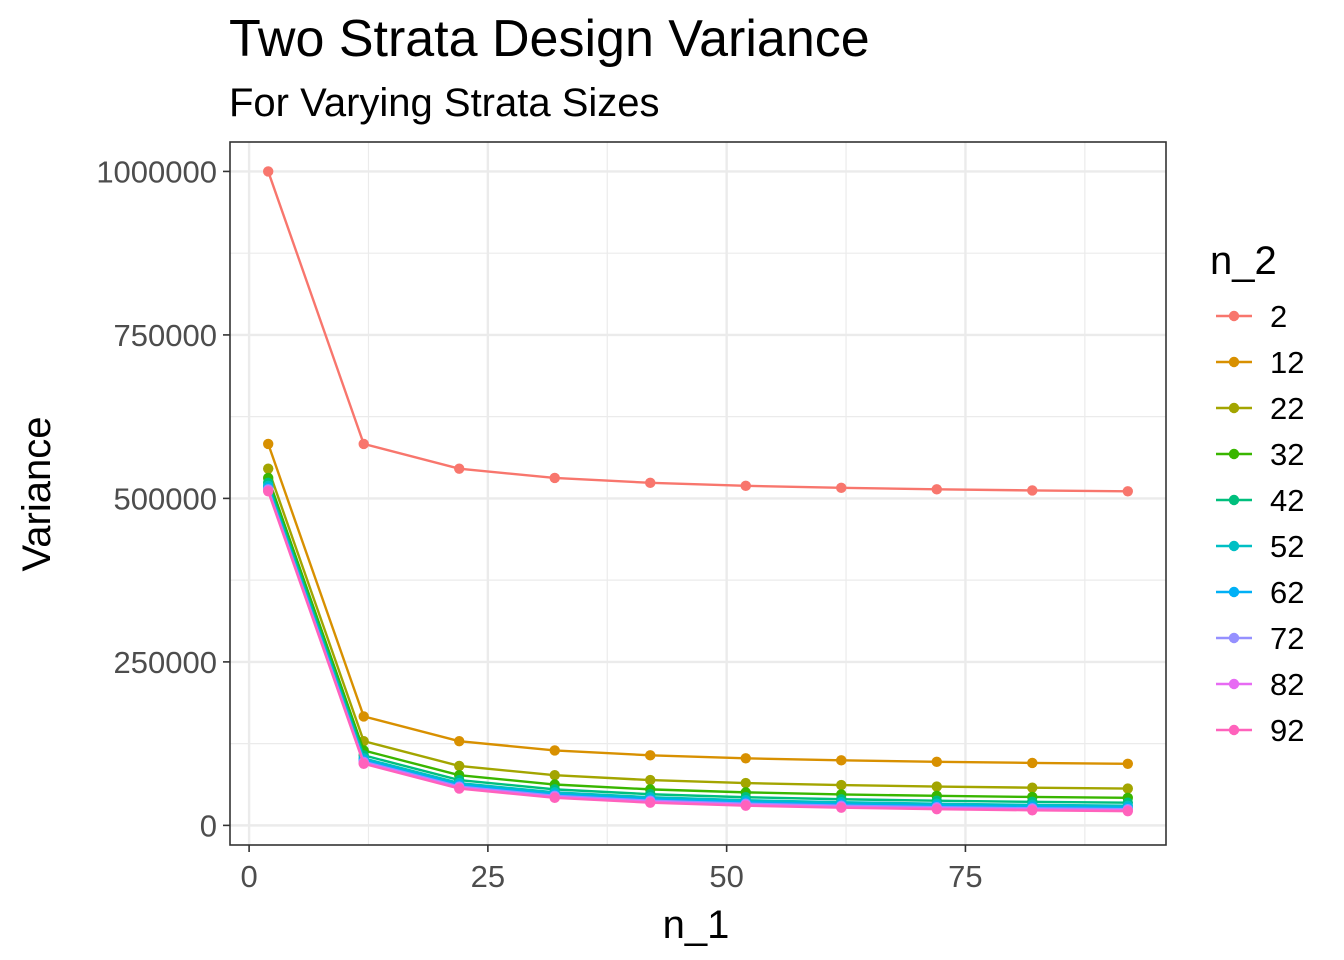  I want to click on x-tick-label: 75, so click(965, 876).